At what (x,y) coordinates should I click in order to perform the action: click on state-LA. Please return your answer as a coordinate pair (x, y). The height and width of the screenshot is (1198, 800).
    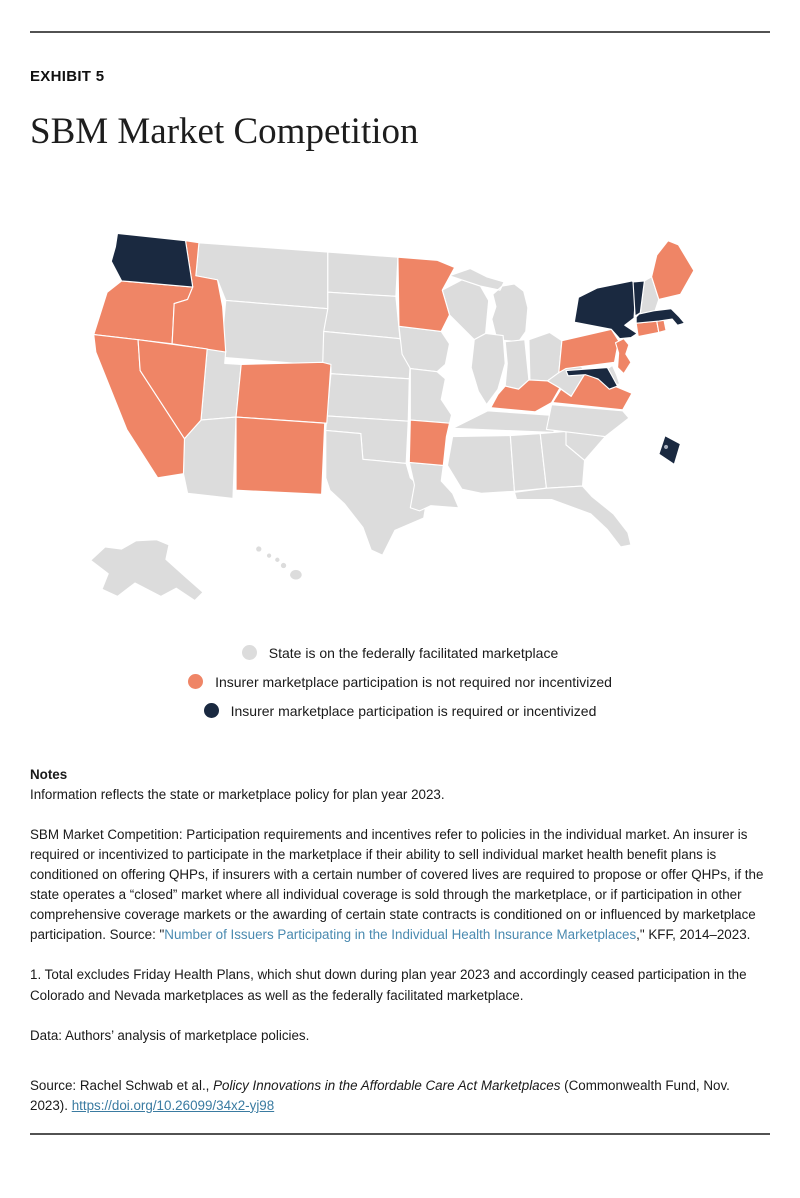
    Looking at the image, I should click on (434, 486).